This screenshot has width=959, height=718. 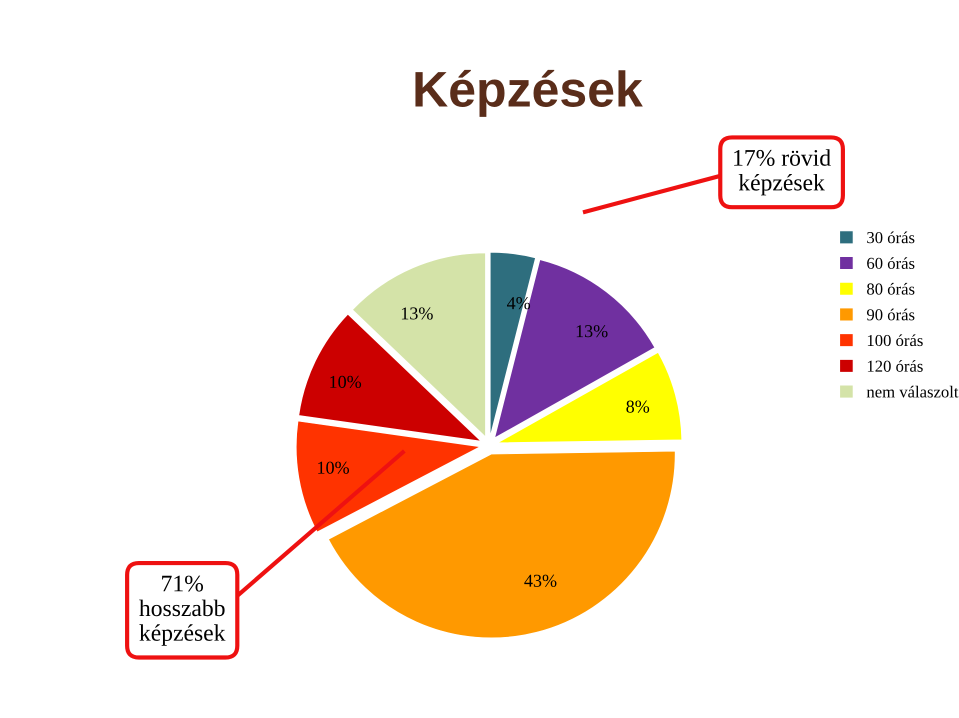 What do you see at coordinates (895, 366) in the screenshot?
I see `legend-label: 120 órás` at bounding box center [895, 366].